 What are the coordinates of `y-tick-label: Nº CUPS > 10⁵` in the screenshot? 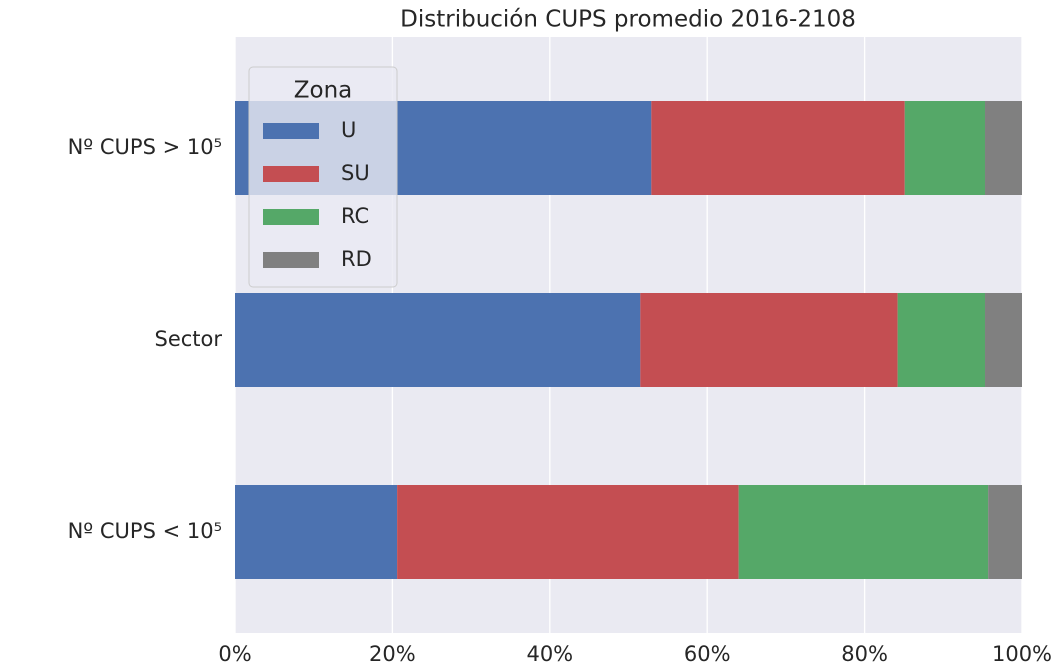 It's located at (145, 147).